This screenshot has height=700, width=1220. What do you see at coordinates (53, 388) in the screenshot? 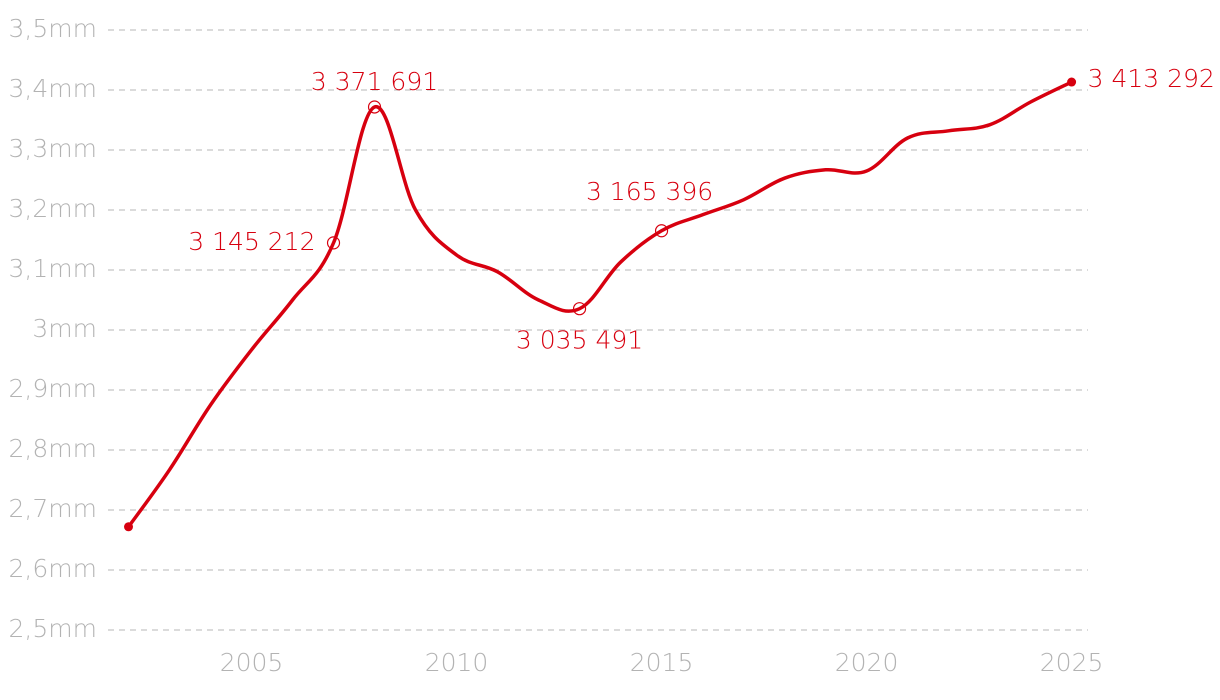
I see `y-tick-label: 2,9mm` at bounding box center [53, 388].